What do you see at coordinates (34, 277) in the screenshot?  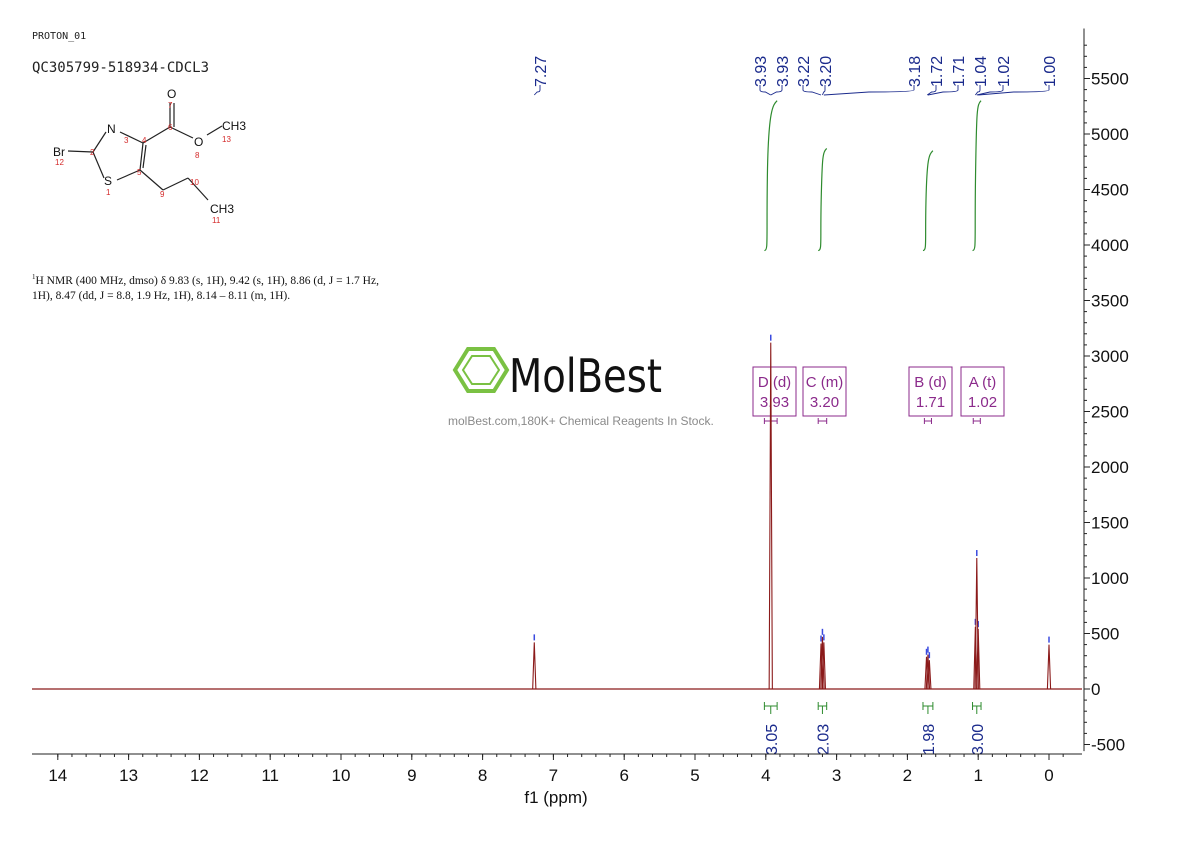 I see `nmr-superscript: 1` at bounding box center [34, 277].